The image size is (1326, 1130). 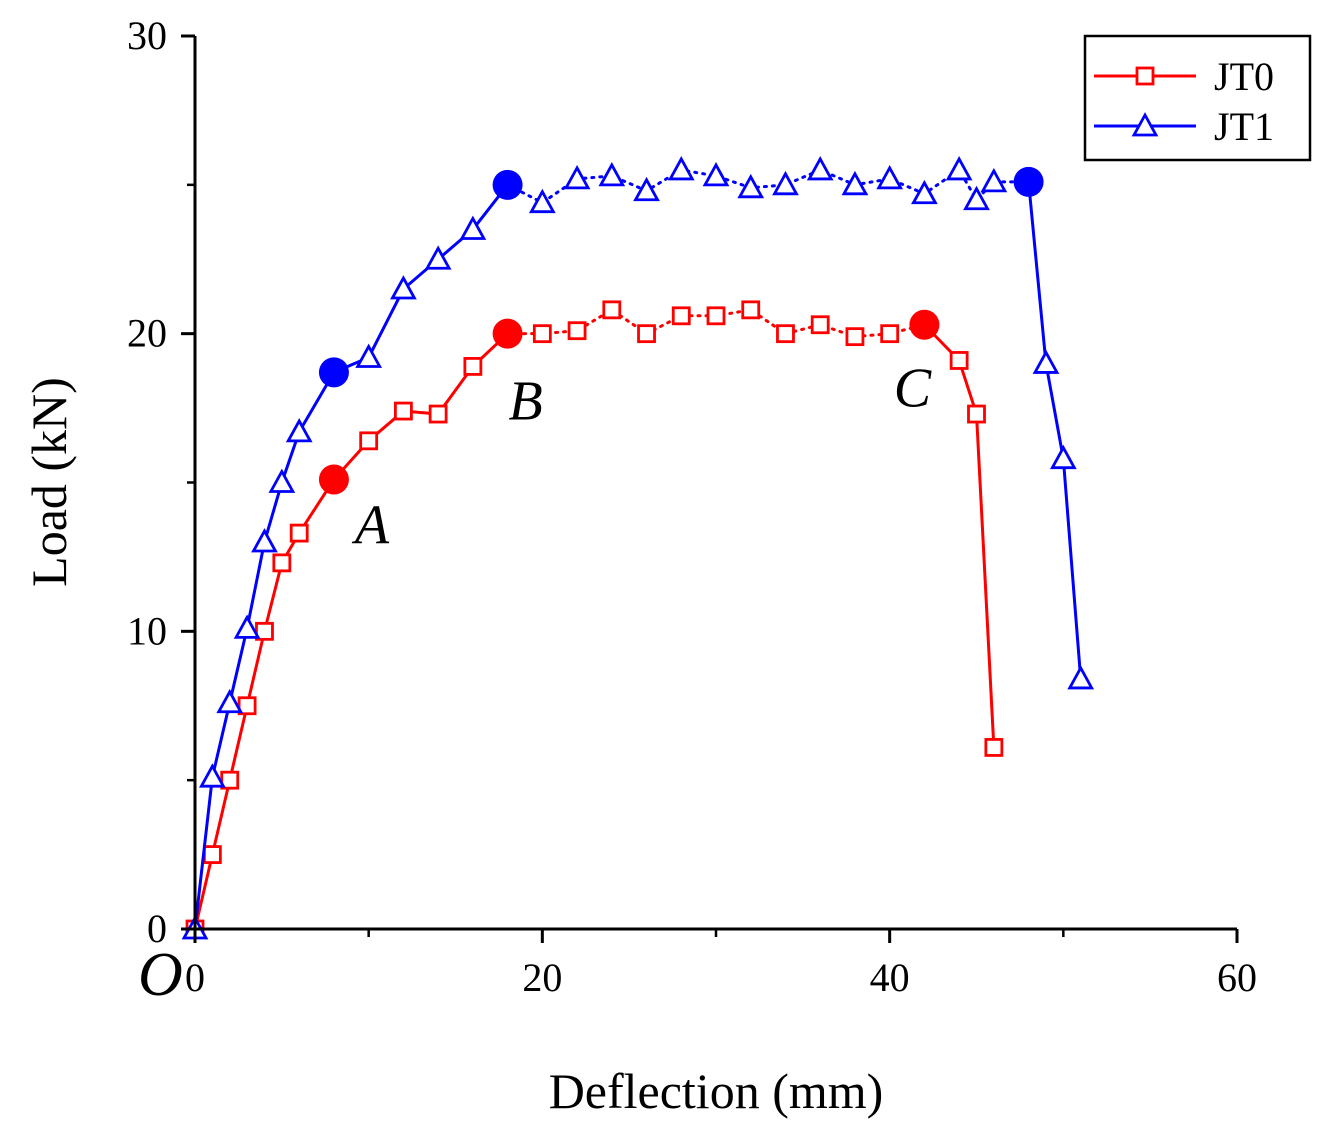 I want to click on jt1-line-descent, so click(x=1055, y=430).